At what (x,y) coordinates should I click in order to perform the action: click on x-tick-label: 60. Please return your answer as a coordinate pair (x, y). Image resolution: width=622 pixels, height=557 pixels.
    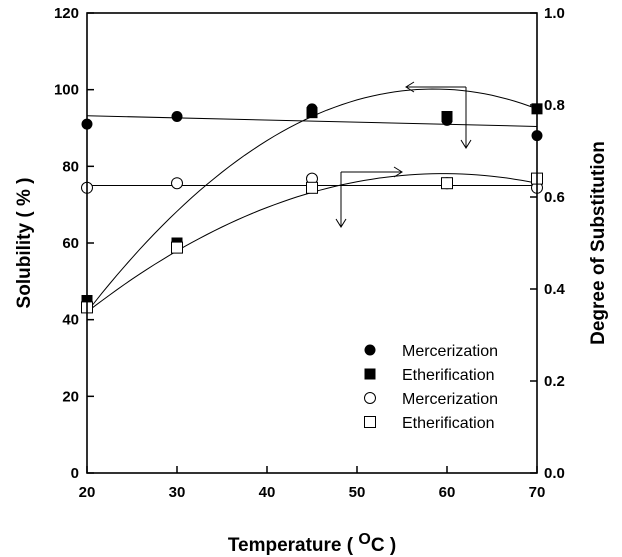
    Looking at the image, I should click on (447, 492).